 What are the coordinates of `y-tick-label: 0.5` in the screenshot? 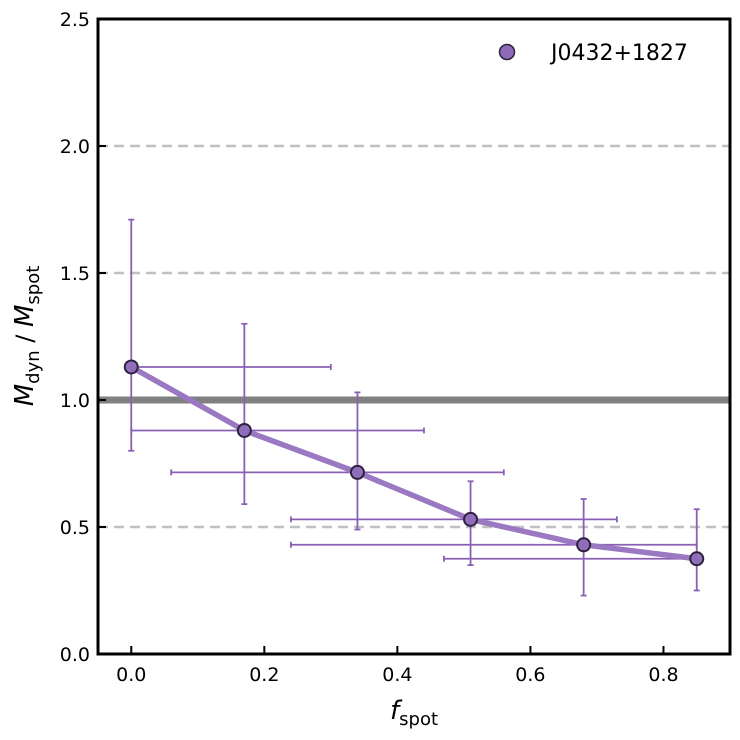 It's located at (75, 528).